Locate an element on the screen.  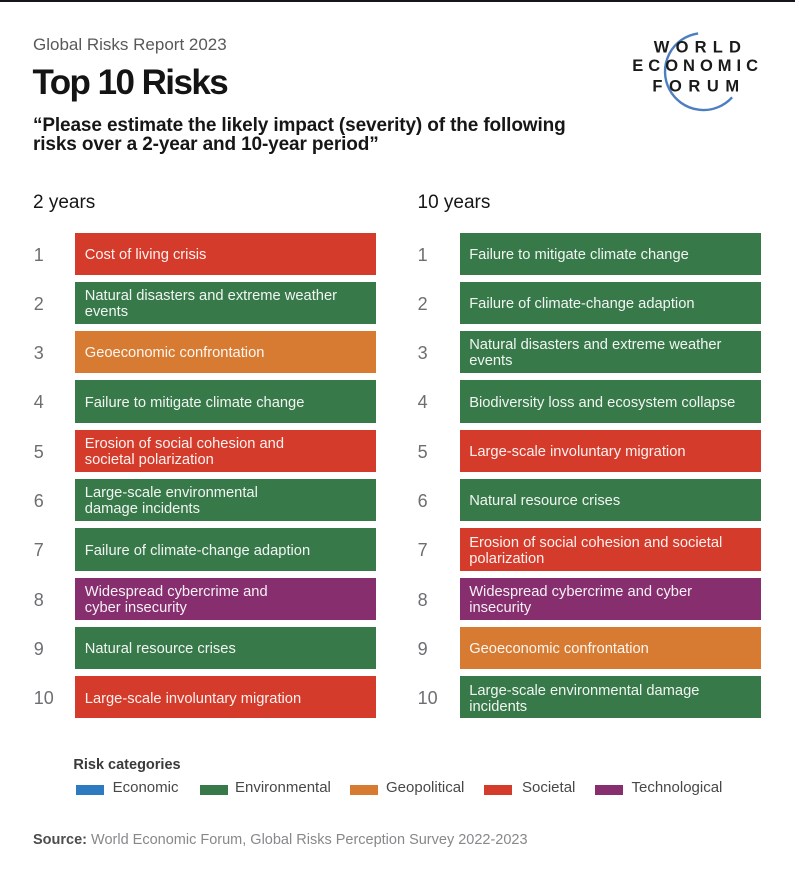
svg-text: WORLD is located at coordinates (700, 47).